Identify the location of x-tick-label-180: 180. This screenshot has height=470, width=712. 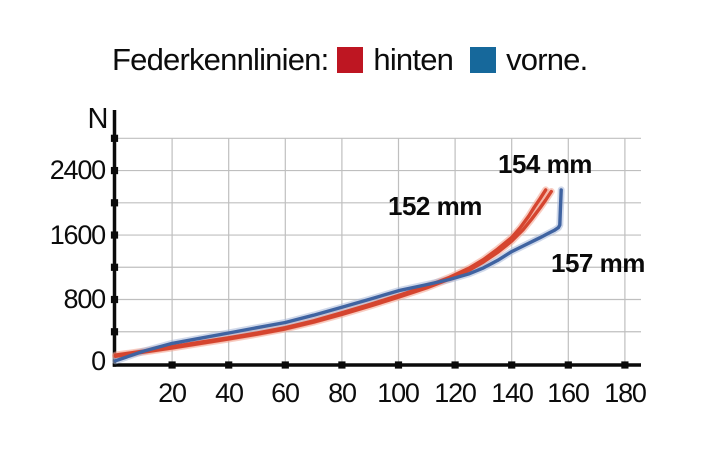
(625, 393).